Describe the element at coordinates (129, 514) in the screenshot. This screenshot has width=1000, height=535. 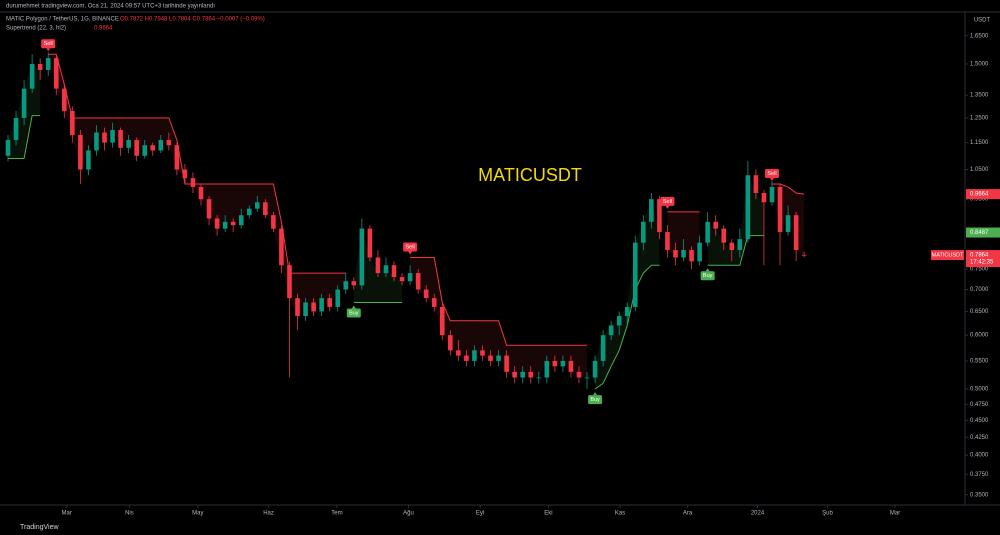
I see `x-tick-label: Nis` at that location.